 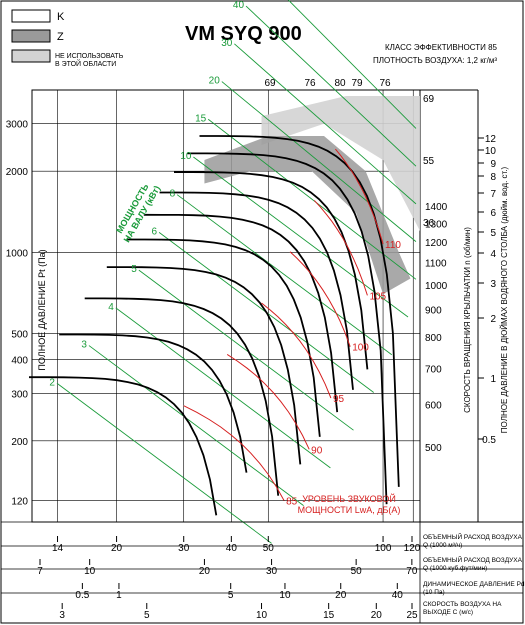 I want to click on power-value-label: 30, so click(x=227, y=43).